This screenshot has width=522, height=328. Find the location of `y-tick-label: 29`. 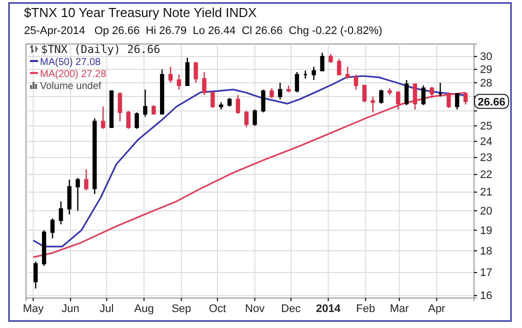

y-tick-label: 29 is located at coordinates (486, 70).